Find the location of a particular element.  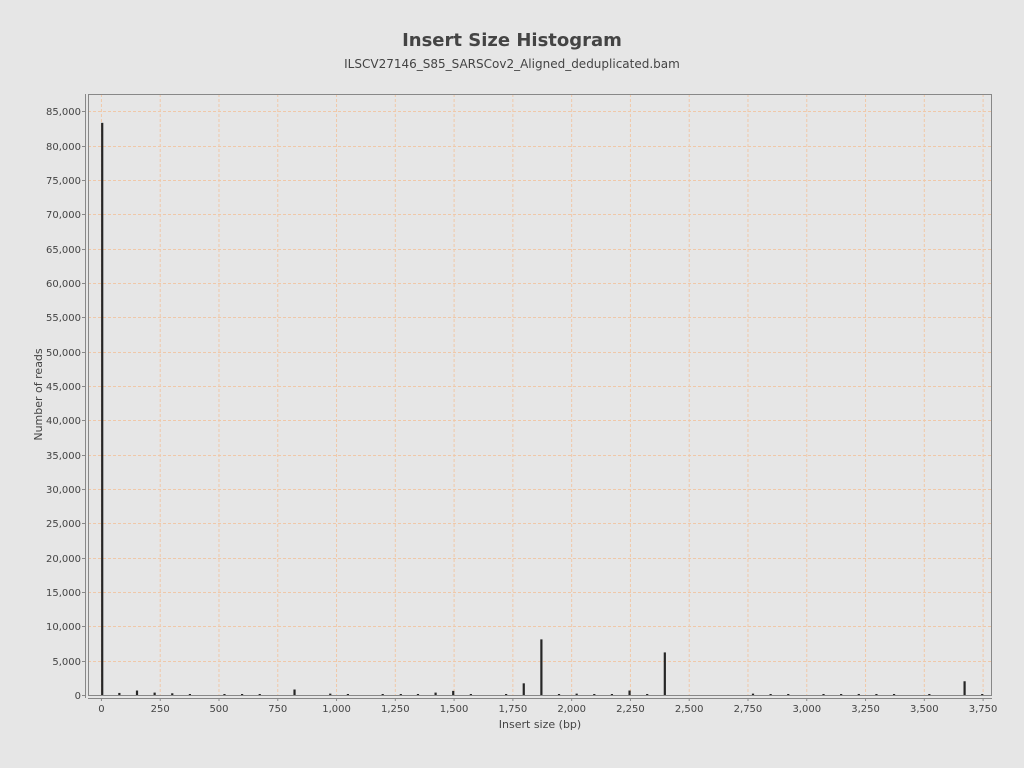

y-tick-label: 15,000 is located at coordinates (63, 593).